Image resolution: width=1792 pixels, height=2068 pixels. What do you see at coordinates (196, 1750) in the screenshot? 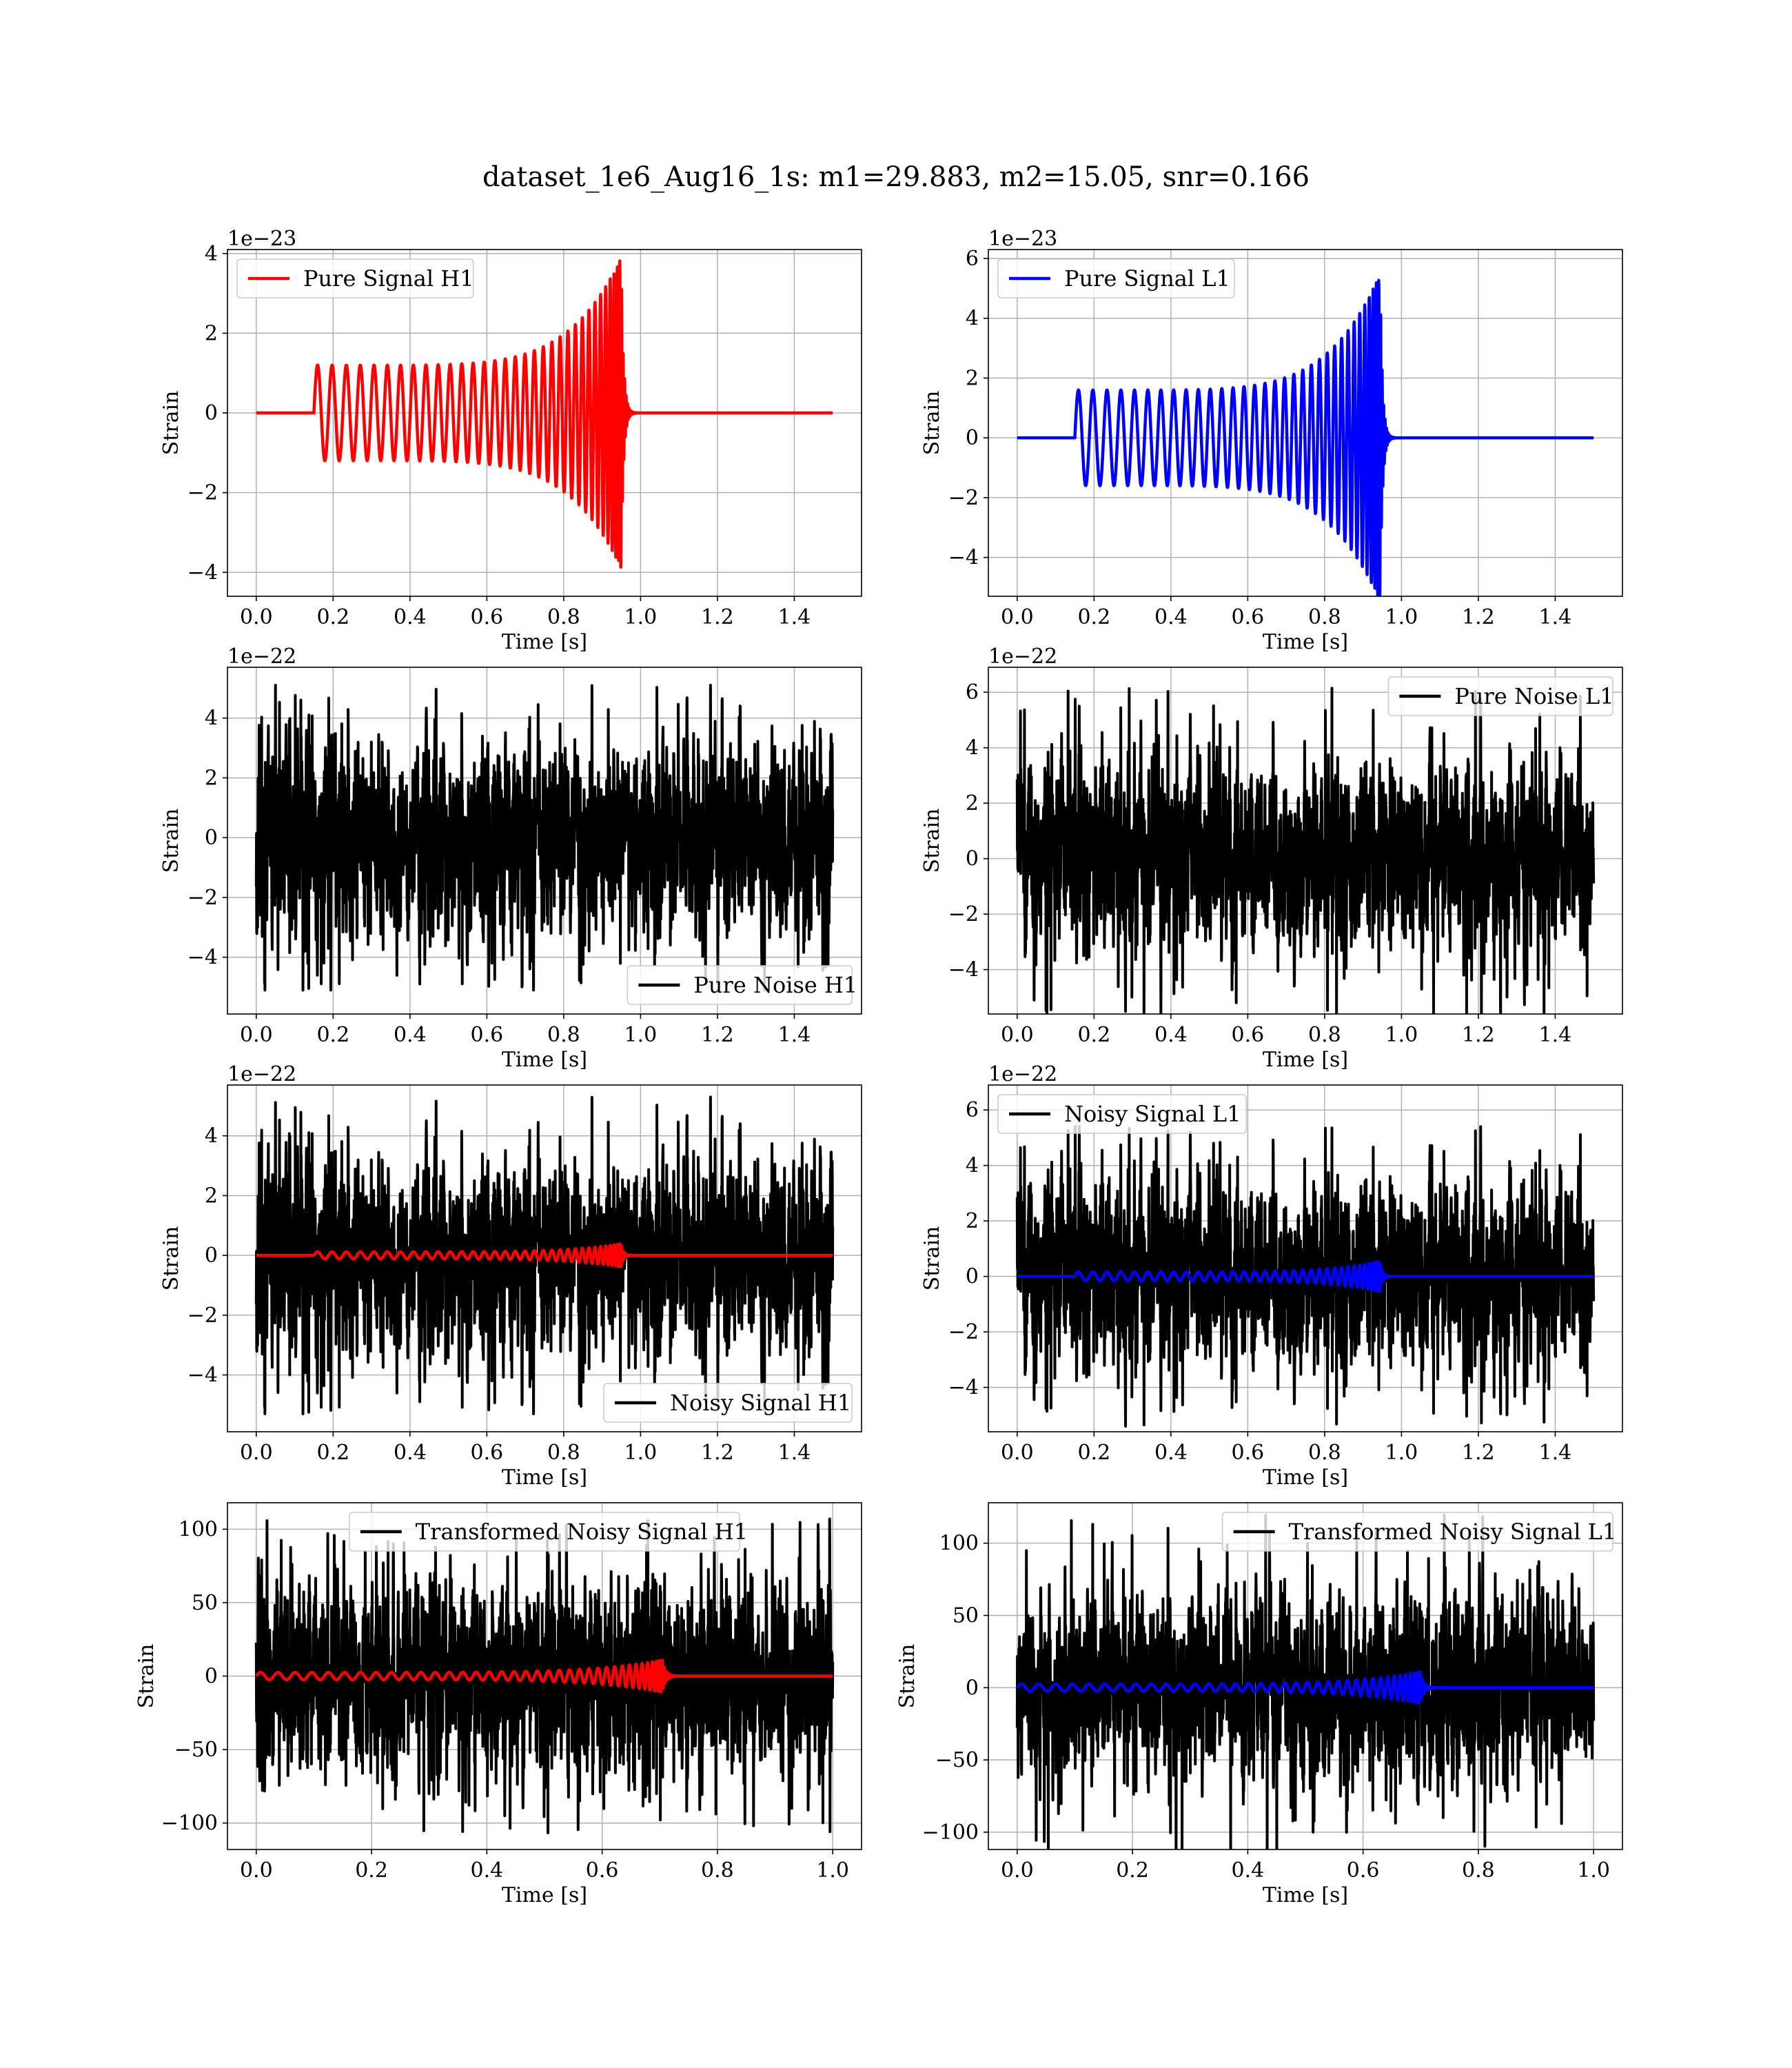
I see `y-tick-label: −50` at bounding box center [196, 1750].